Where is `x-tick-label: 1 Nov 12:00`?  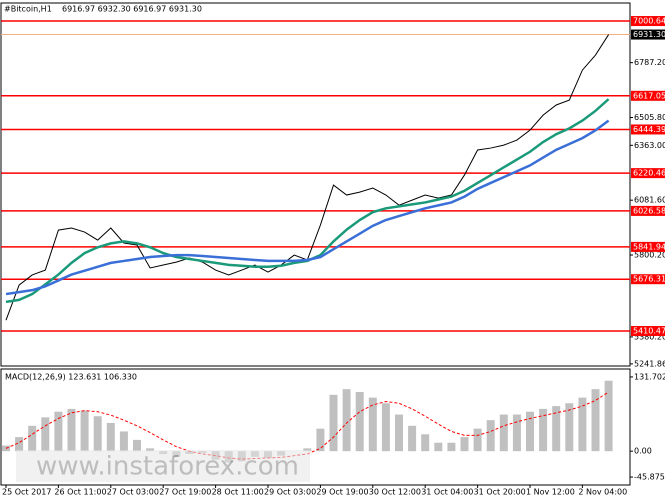 x-tick-label: 1 Nov 12:00 is located at coordinates (550, 492).